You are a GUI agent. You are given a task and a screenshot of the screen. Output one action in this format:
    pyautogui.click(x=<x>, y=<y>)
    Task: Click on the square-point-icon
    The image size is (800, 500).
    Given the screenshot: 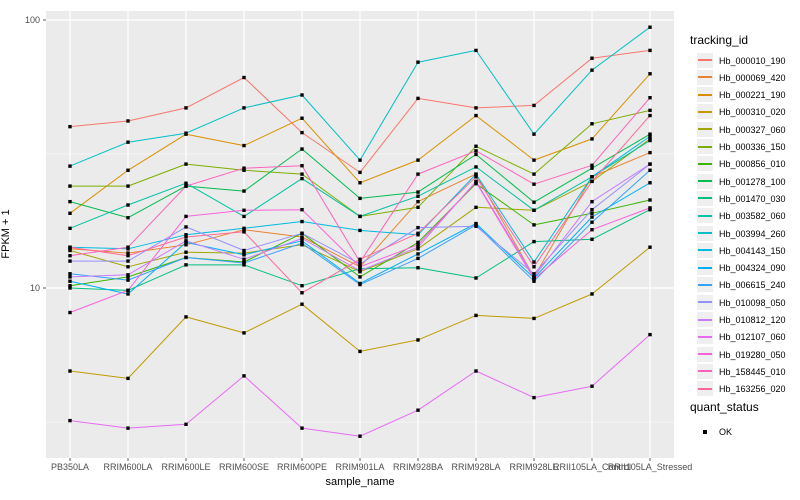 What is the action you would take?
    pyautogui.click(x=705, y=432)
    